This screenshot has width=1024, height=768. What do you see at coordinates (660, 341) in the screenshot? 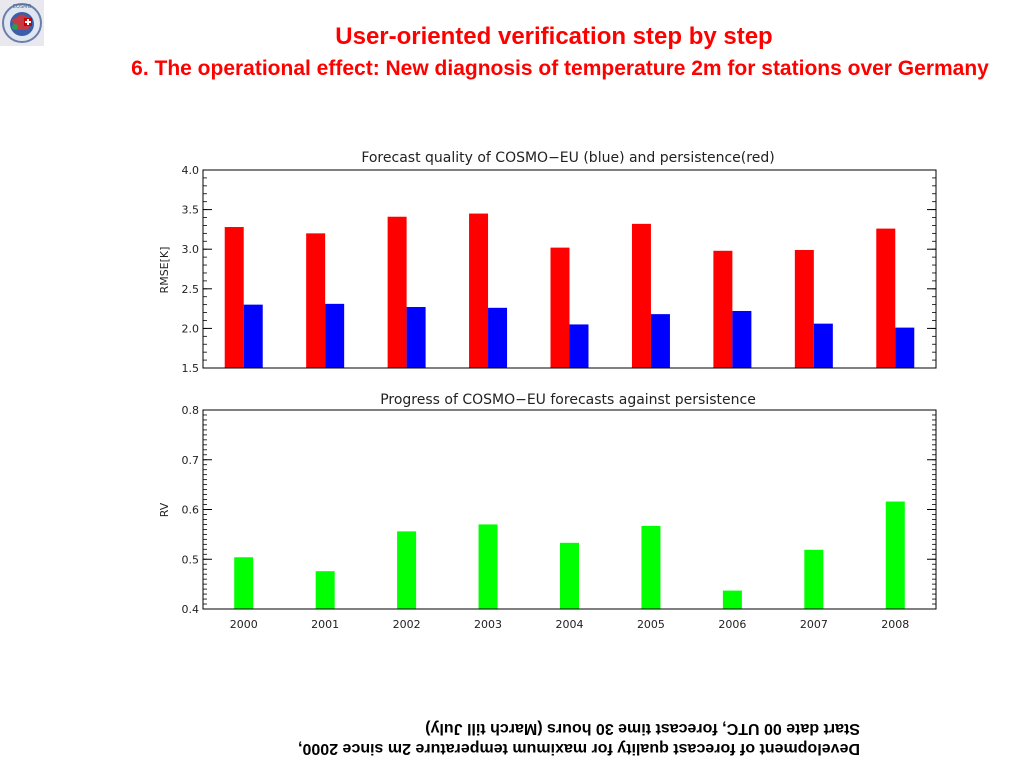
I see `bar-2005-s1` at bounding box center [660, 341].